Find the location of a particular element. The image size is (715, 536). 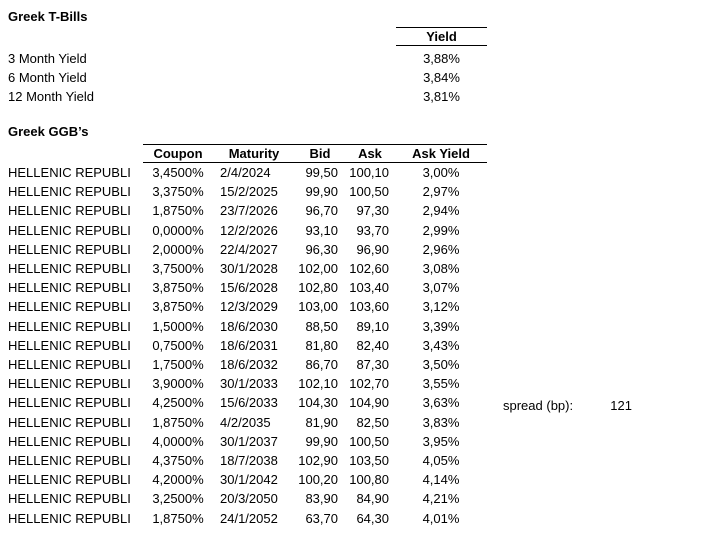

coupon-cell: 3,4500% is located at coordinates (178, 172).